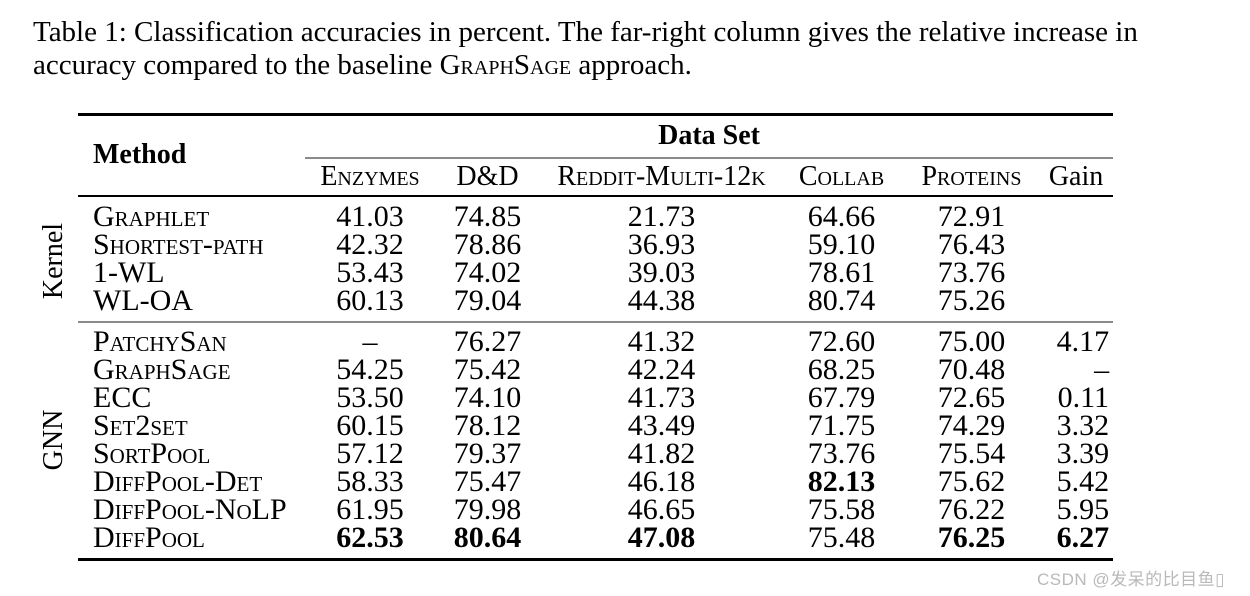 Image resolution: width=1250 pixels, height=596 pixels. Describe the element at coordinates (841, 509) in the screenshot. I see `value-cell: 75.58` at that location.